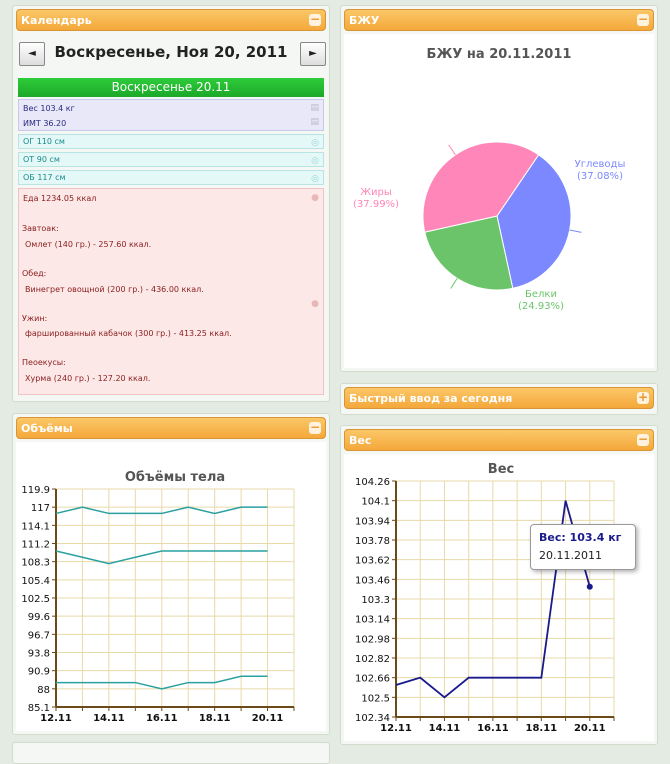  Describe the element at coordinates (35, 545) in the screenshot. I see `y-tick-label: 111.2` at that location.